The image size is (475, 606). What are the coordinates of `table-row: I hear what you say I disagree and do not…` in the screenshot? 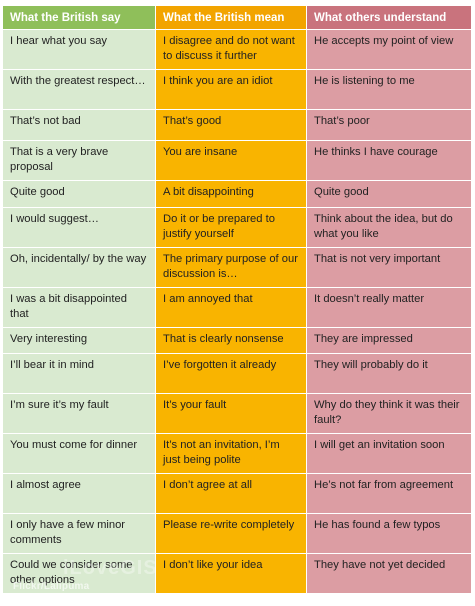 It's located at (237, 50).